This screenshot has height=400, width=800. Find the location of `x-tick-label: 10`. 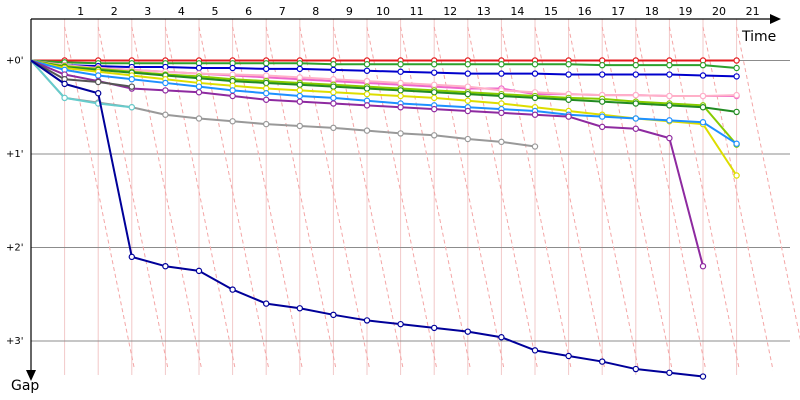

x-tick-label: 10 is located at coordinates (383, 11).